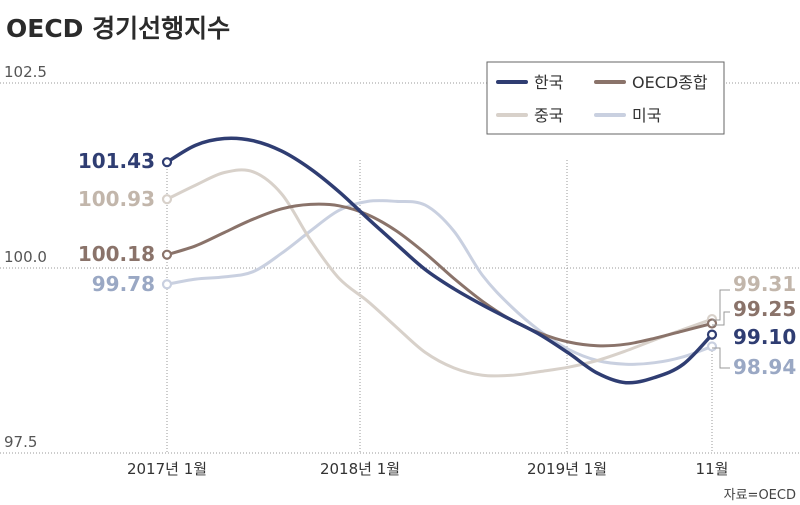 The width and height of the screenshot is (800, 505). I want to click on start-value-label-oecd: 100.18, so click(116, 254).